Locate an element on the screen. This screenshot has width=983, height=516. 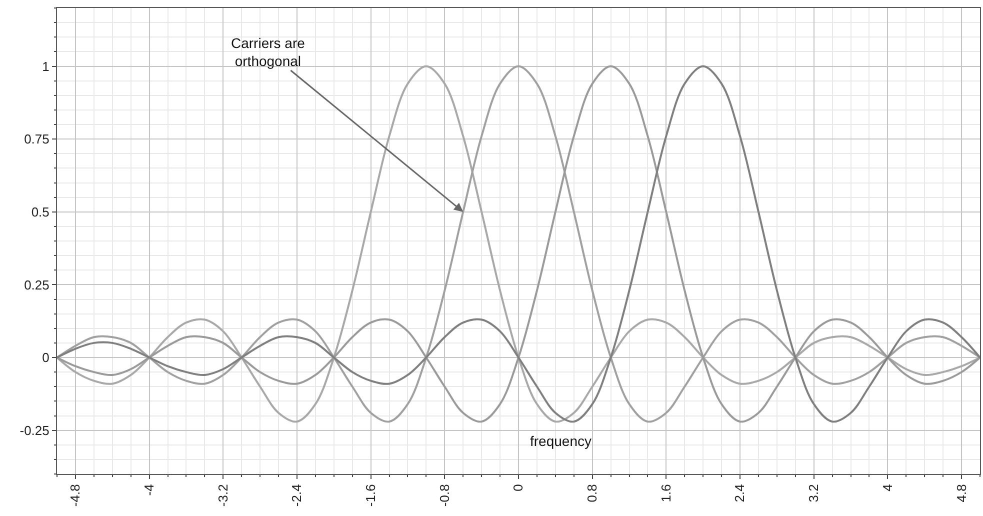
x-tick-label: 2.4 is located at coordinates (740, 493).